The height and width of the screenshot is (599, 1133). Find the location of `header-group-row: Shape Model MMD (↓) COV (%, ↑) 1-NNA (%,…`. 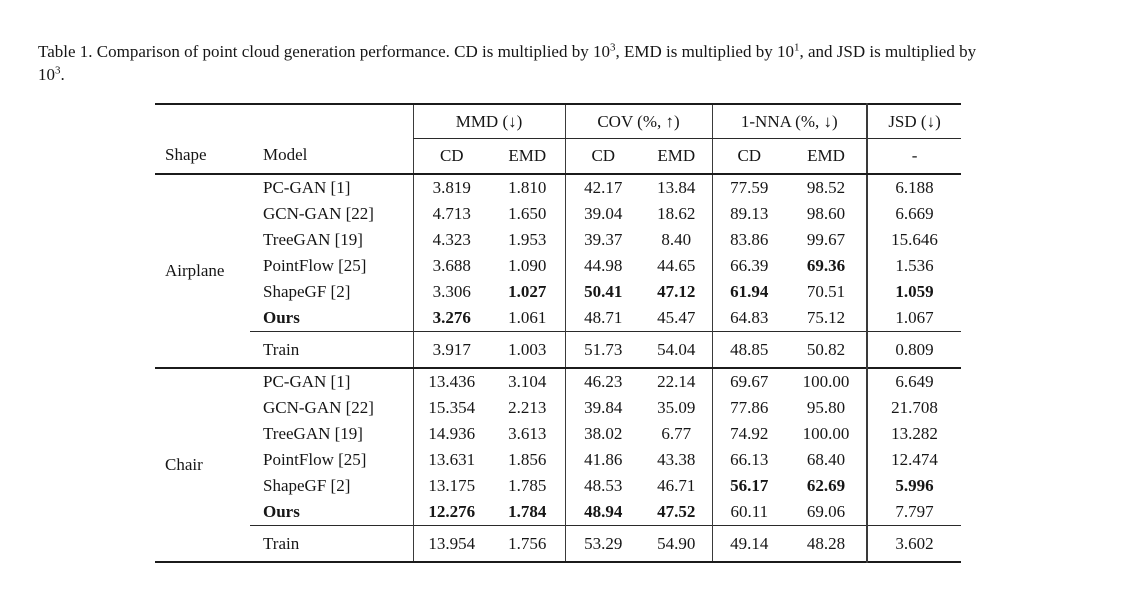

header-group-row: Shape Model MMD (↓) COV (%, ↑) 1-NNA (%,… is located at coordinates (558, 139).